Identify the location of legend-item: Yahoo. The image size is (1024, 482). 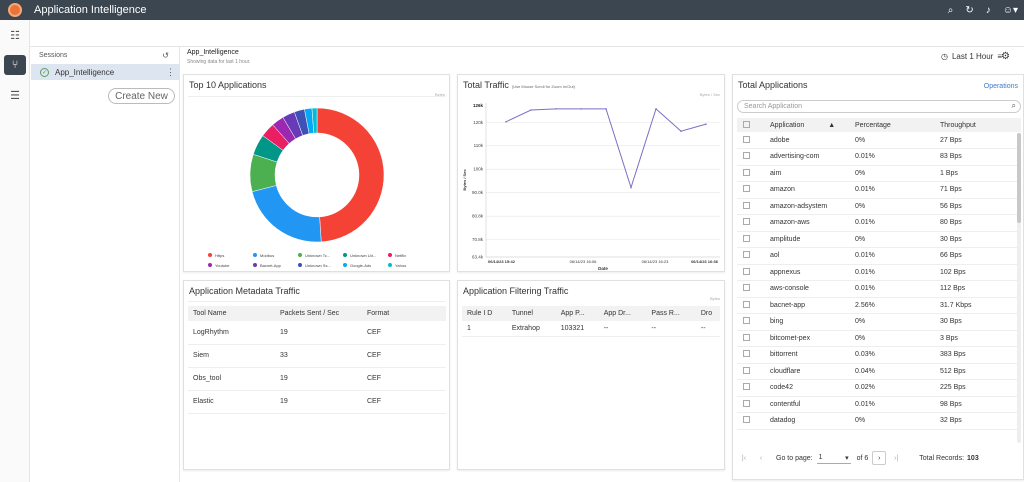
(410, 265).